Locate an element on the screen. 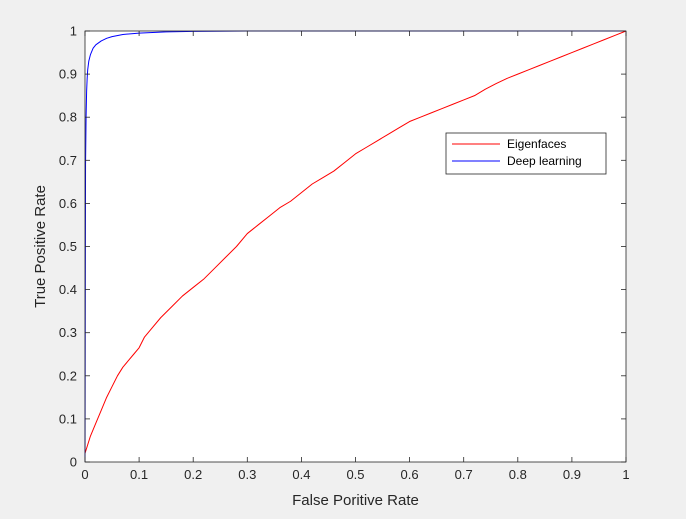 This screenshot has width=686, height=519. x-axis-label: False Poritive Rate is located at coordinates (355, 500).